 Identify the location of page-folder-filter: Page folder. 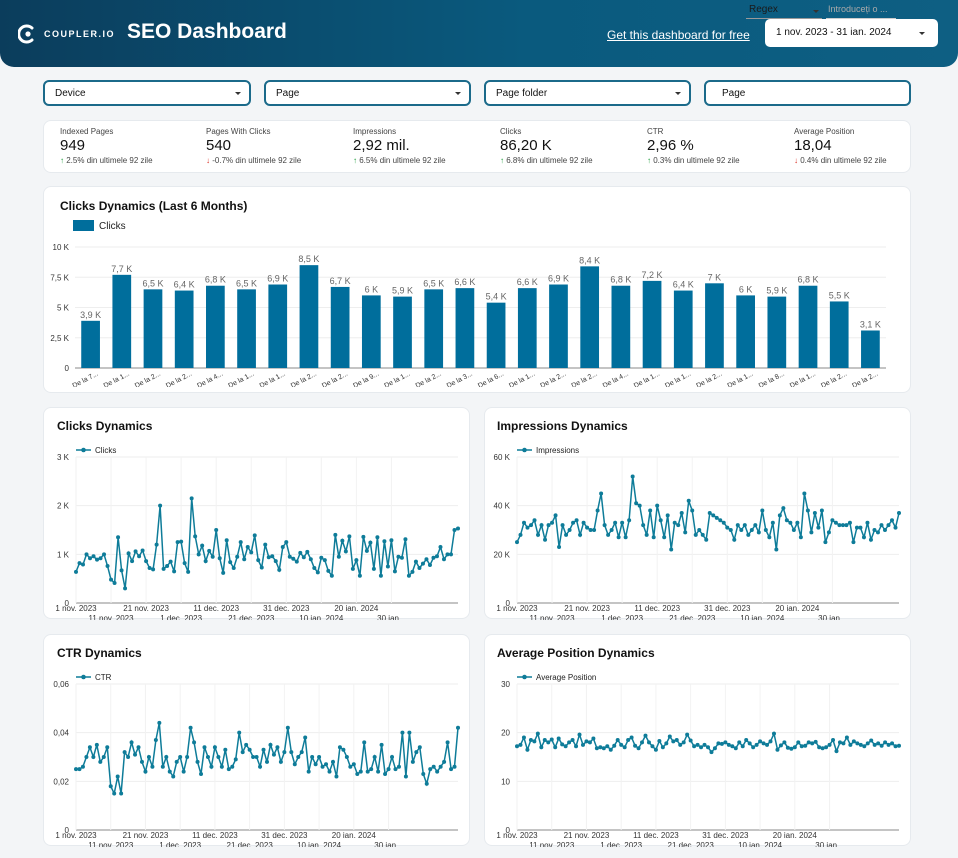
(587, 93).